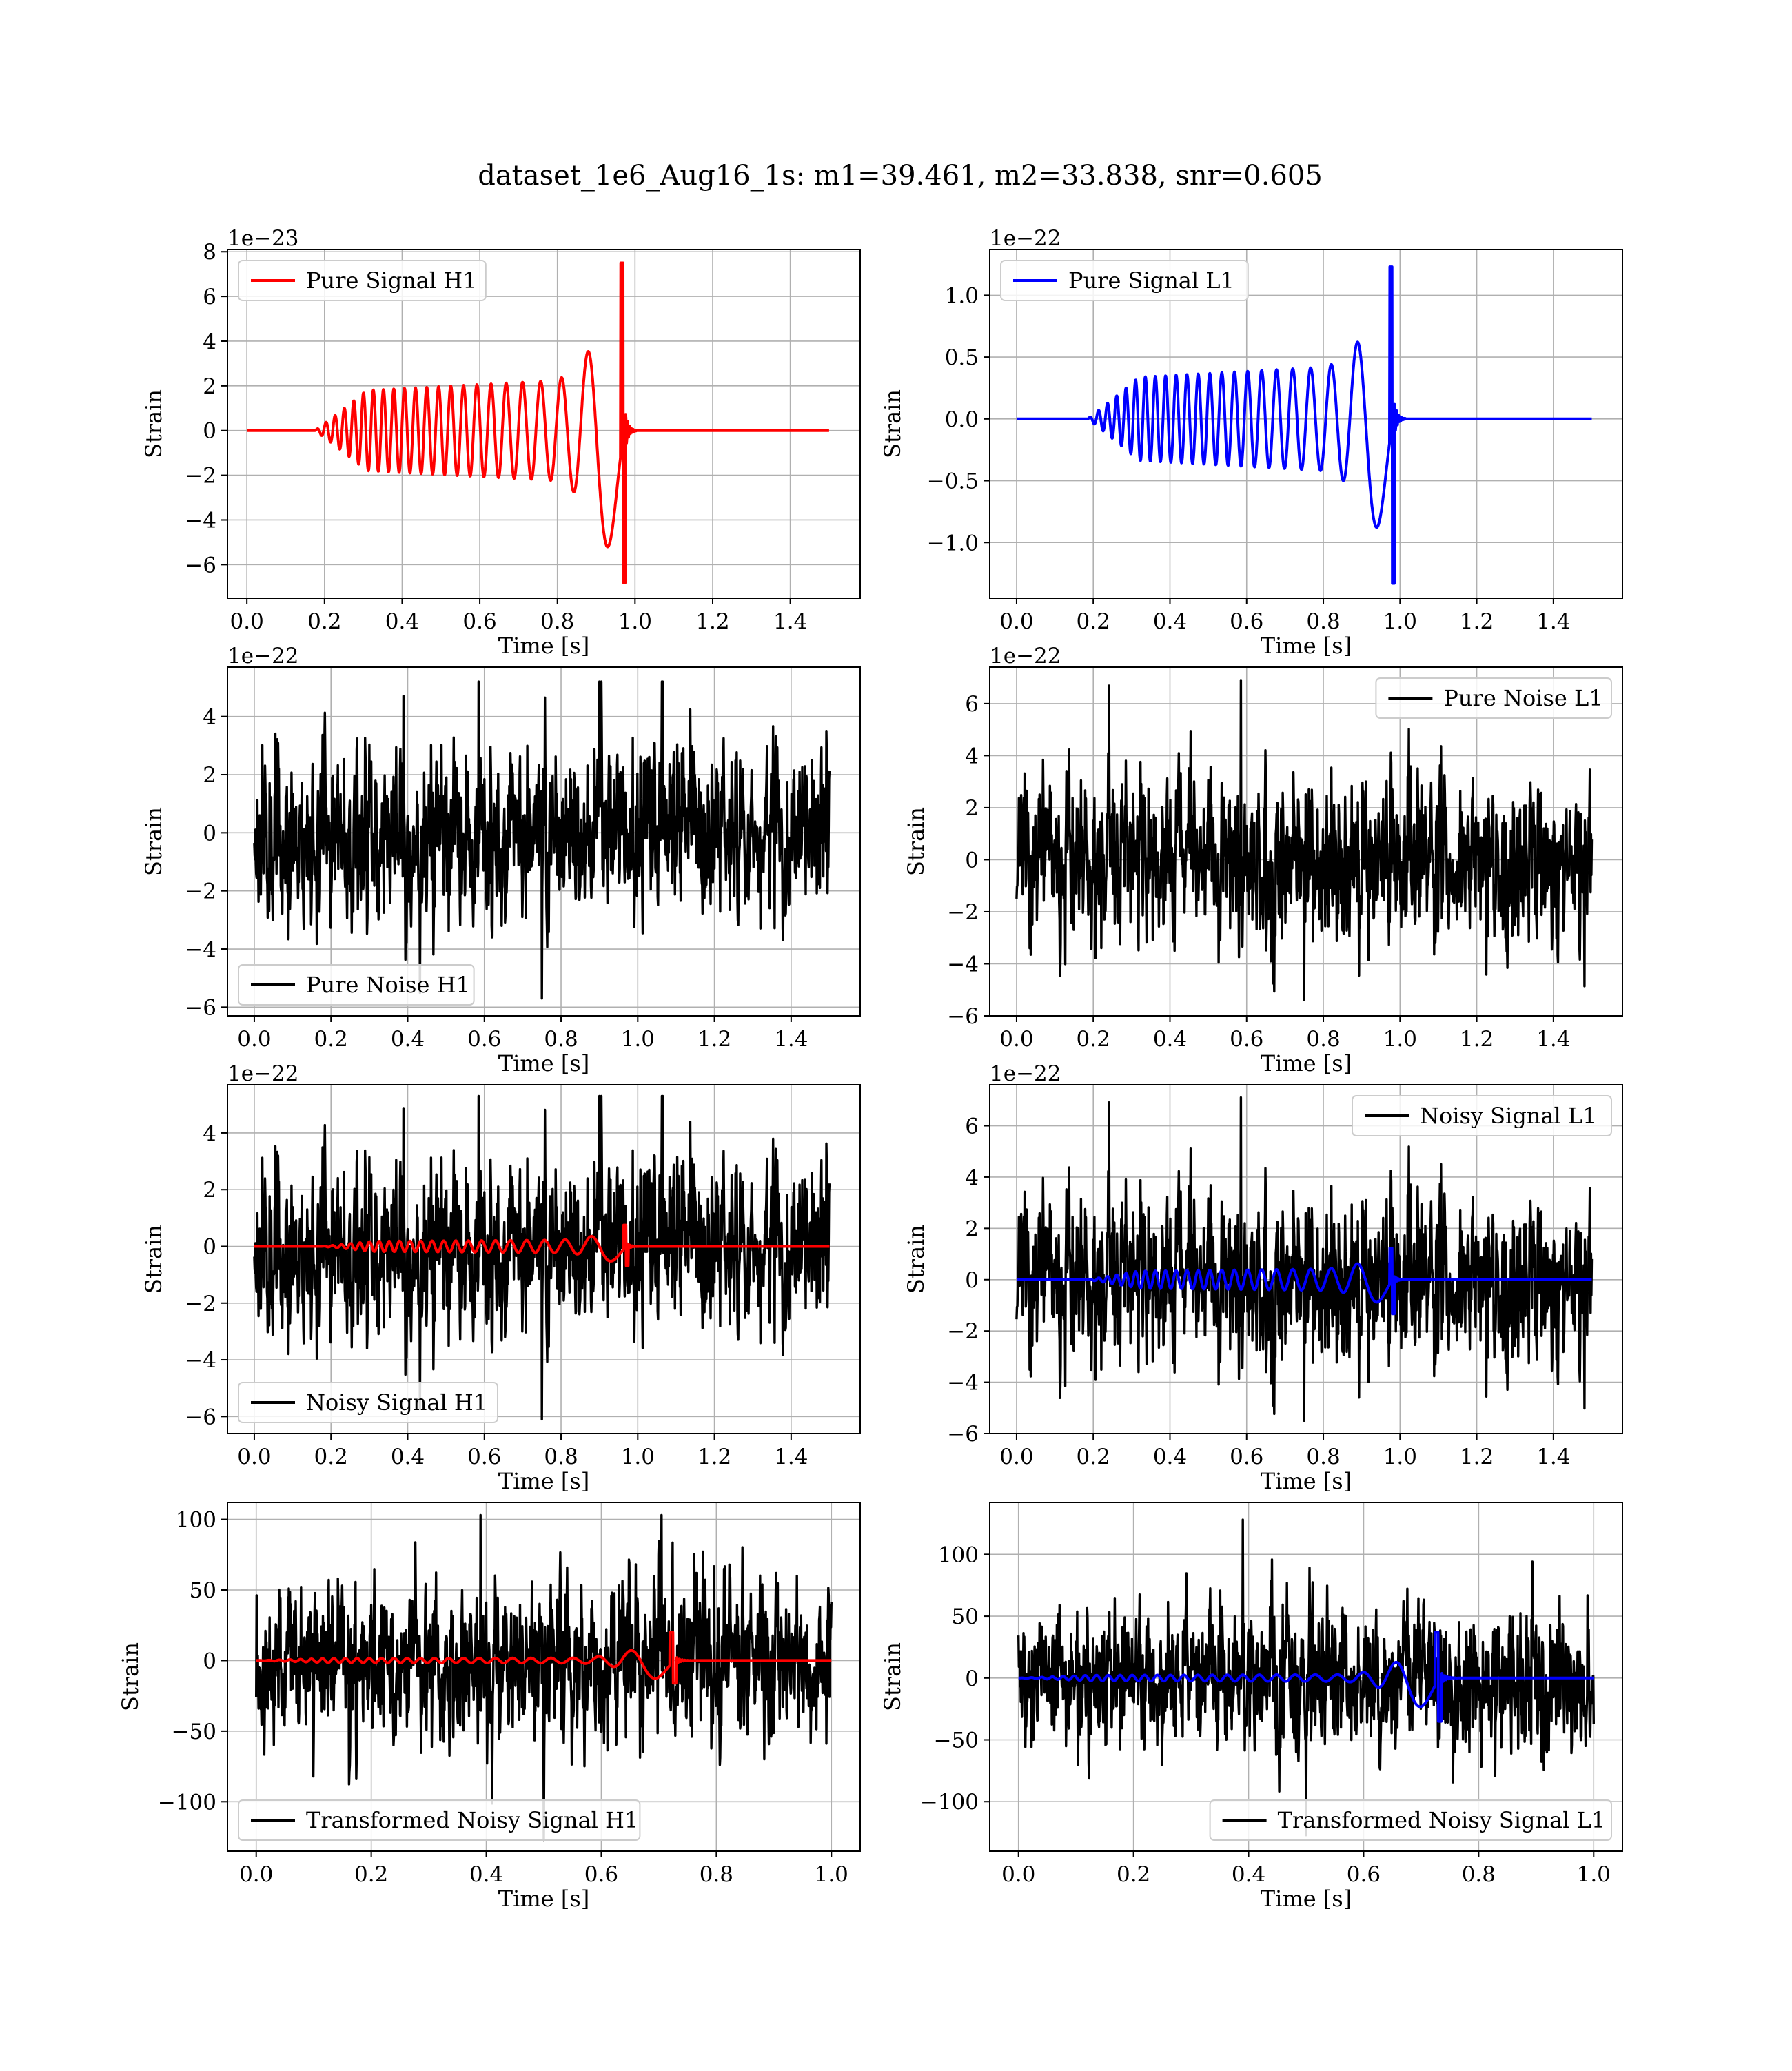  Describe the element at coordinates (953, 543) in the screenshot. I see `y-tick-label: −1.0` at that location.